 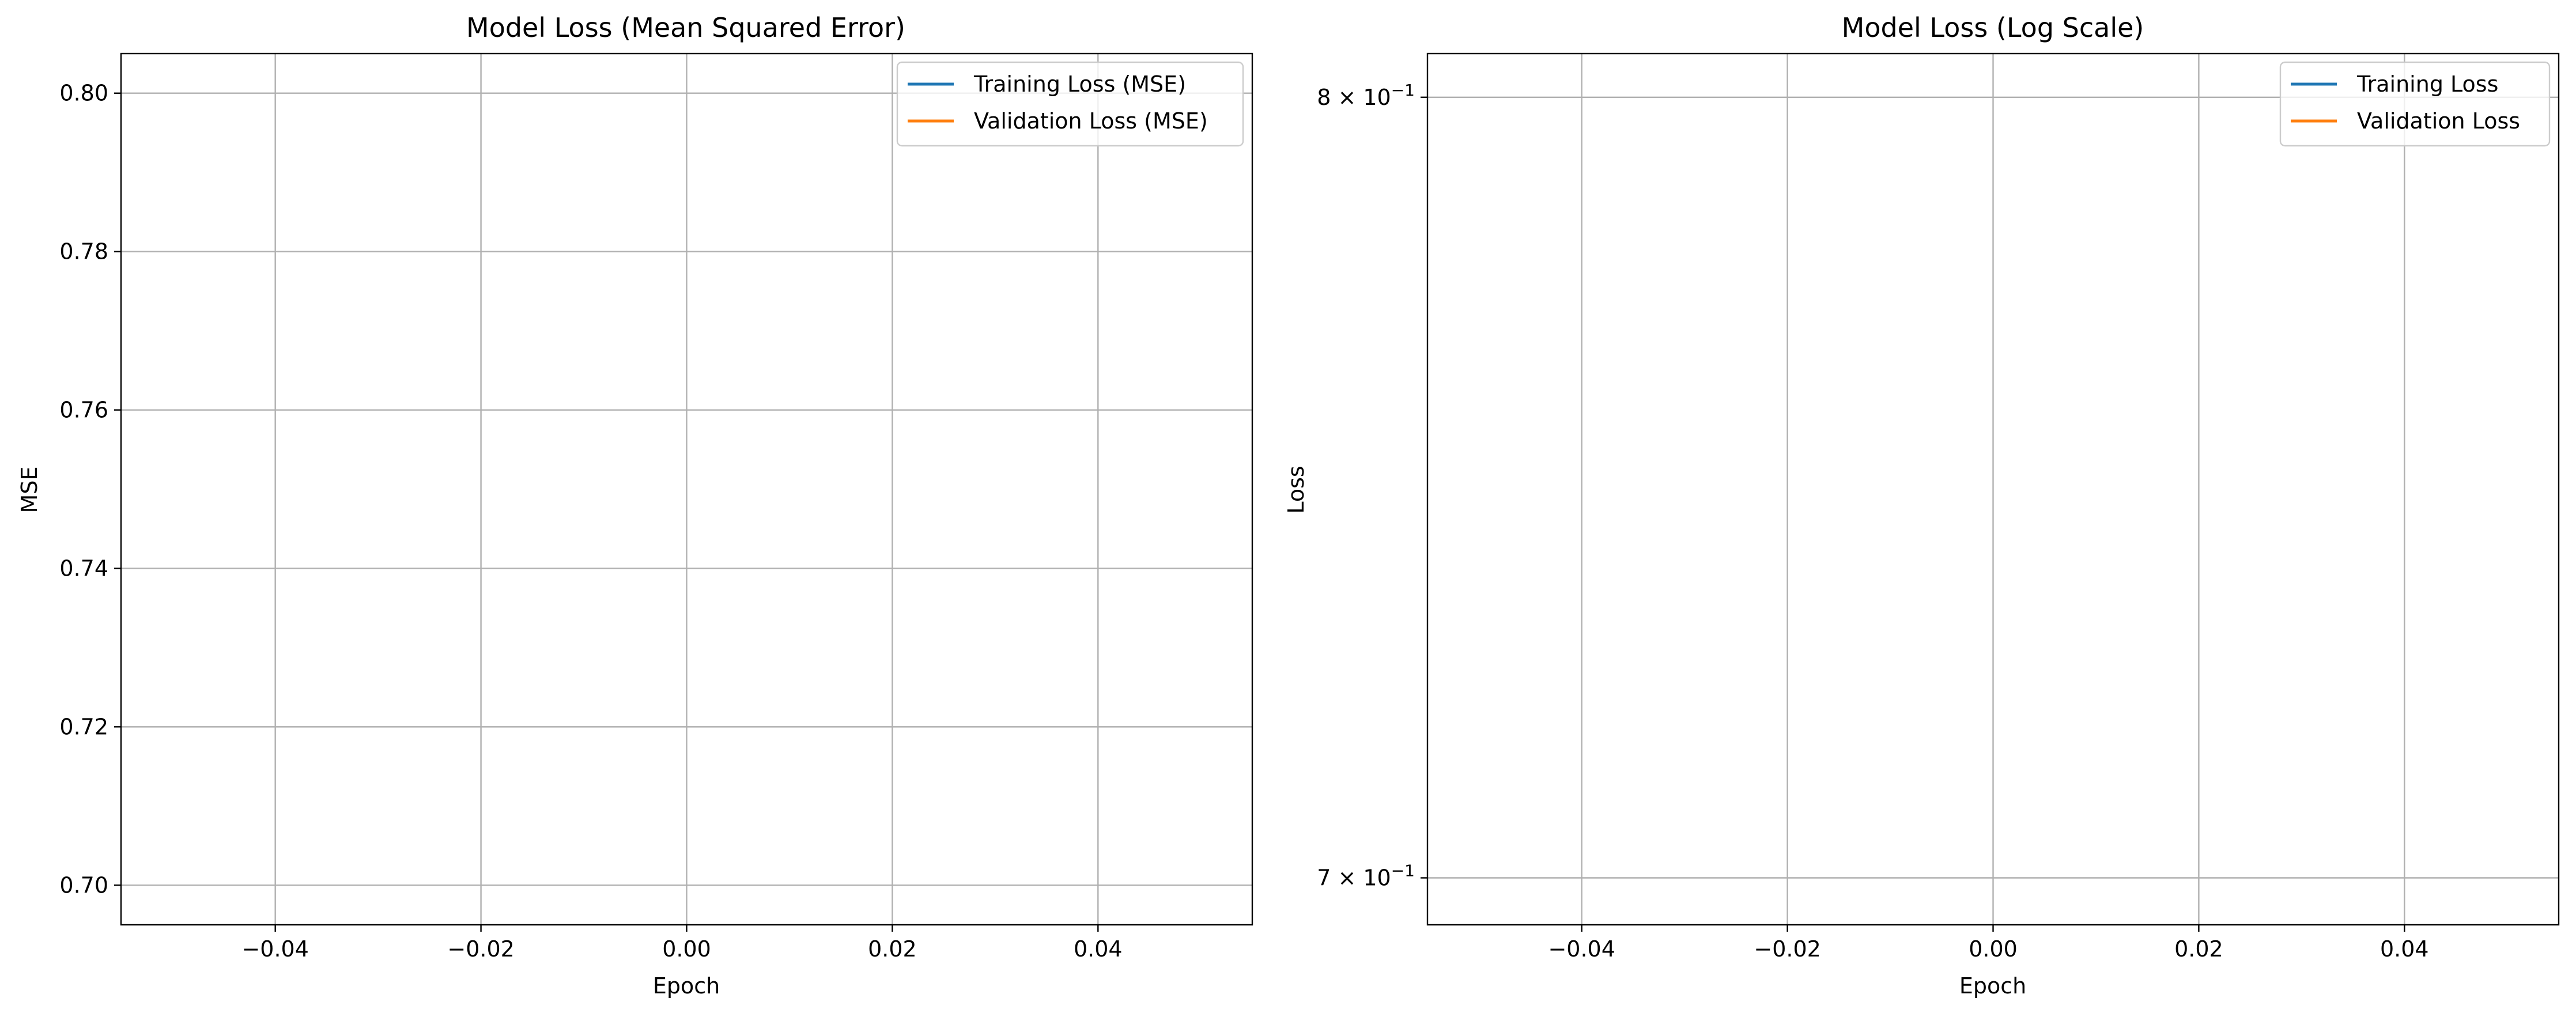 What do you see at coordinates (1372, 486) in the screenshot?
I see `y-ticks: 7 × 10−1 8 × 10−1` at bounding box center [1372, 486].